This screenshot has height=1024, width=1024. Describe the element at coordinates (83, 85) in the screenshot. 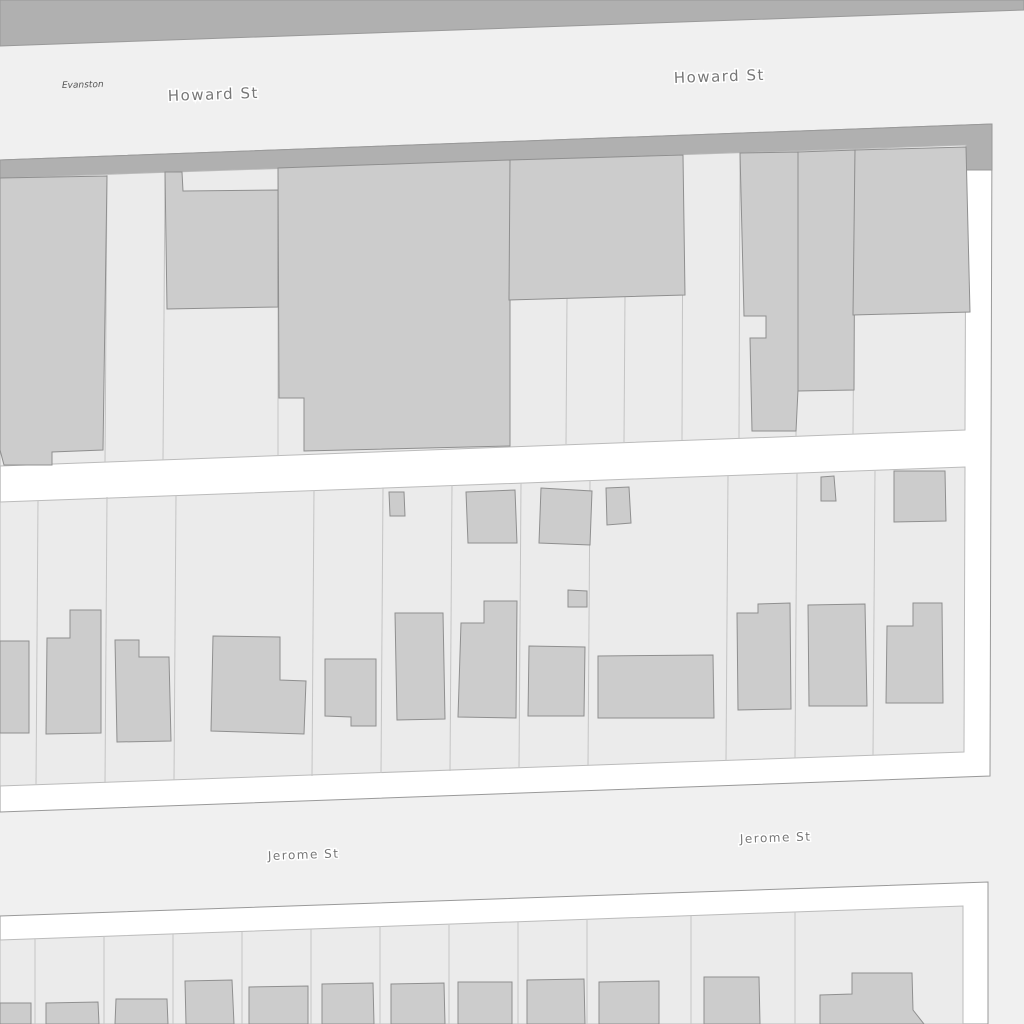

I see `place-label: Evanston` at that location.